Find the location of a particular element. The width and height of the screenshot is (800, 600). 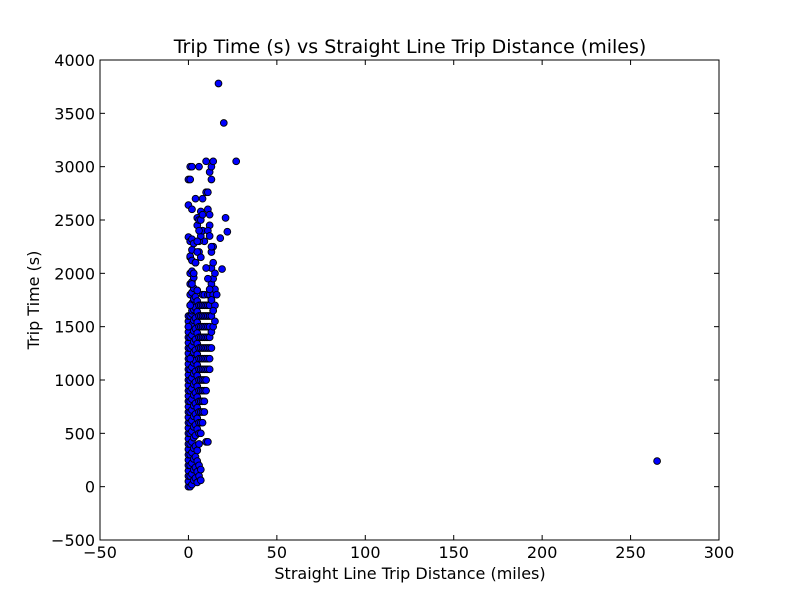

y-axis-label: Trip Time (s) is located at coordinates (33, 301).